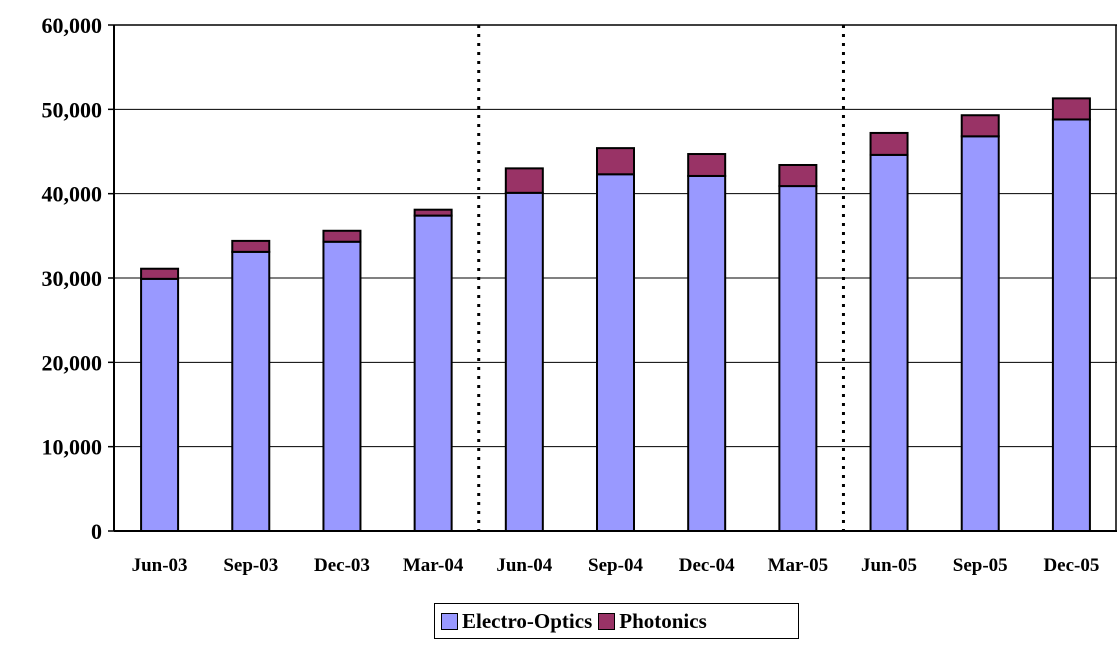 Image resolution: width=1117 pixels, height=647 pixels. I want to click on legend-item-photonics: Photonics, so click(652, 621).